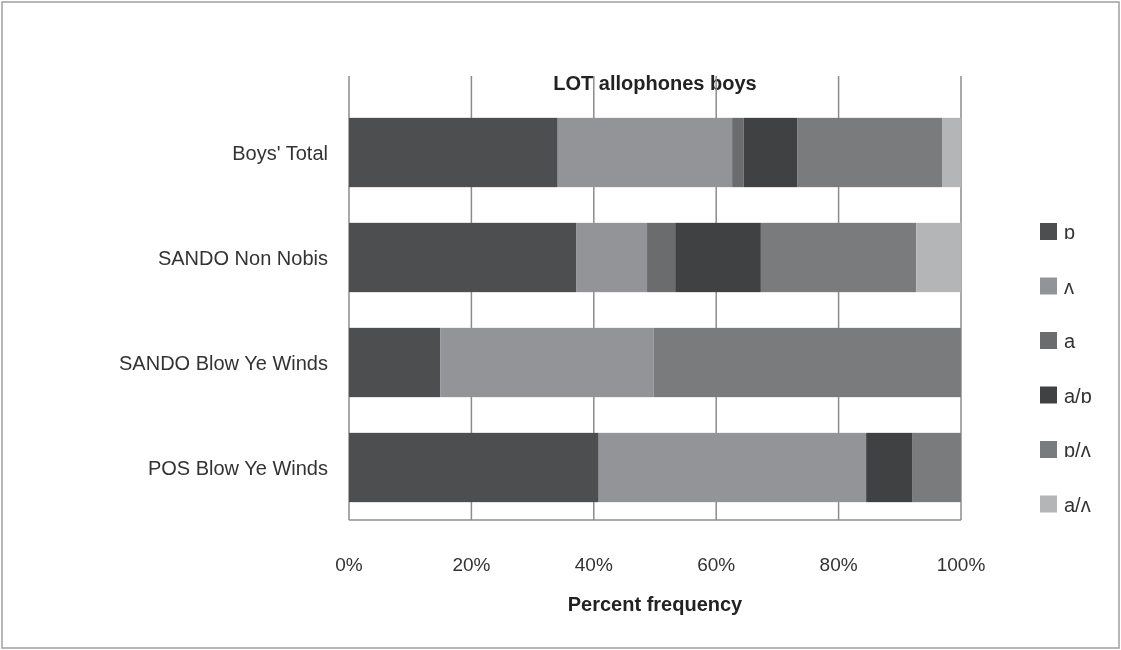 This screenshot has height=650, width=1121. What do you see at coordinates (961, 564) in the screenshot?
I see `x-tick-label: 100%` at bounding box center [961, 564].